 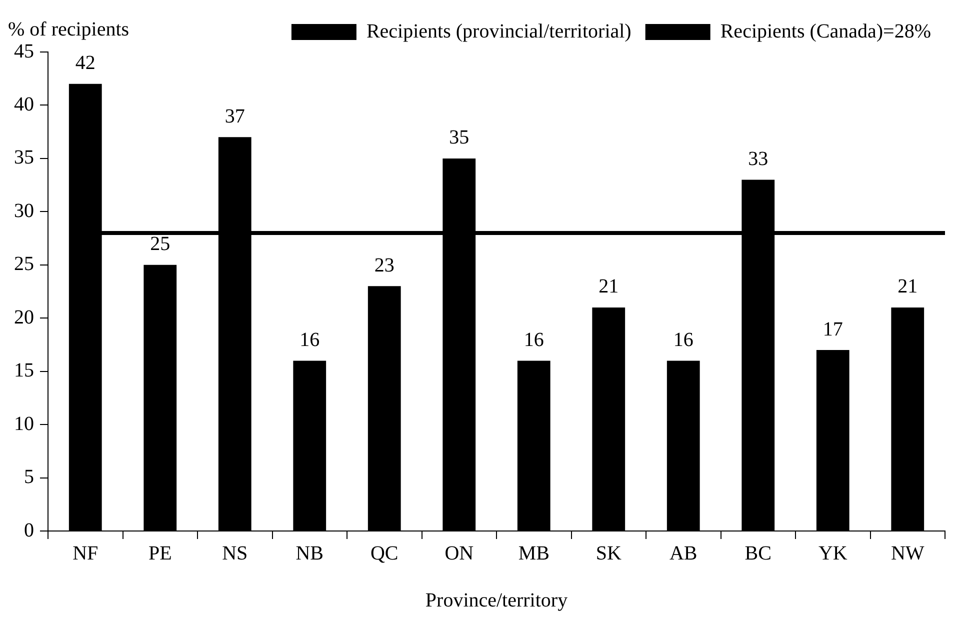 I want to click on x-tick-label: MB, so click(x=534, y=553).